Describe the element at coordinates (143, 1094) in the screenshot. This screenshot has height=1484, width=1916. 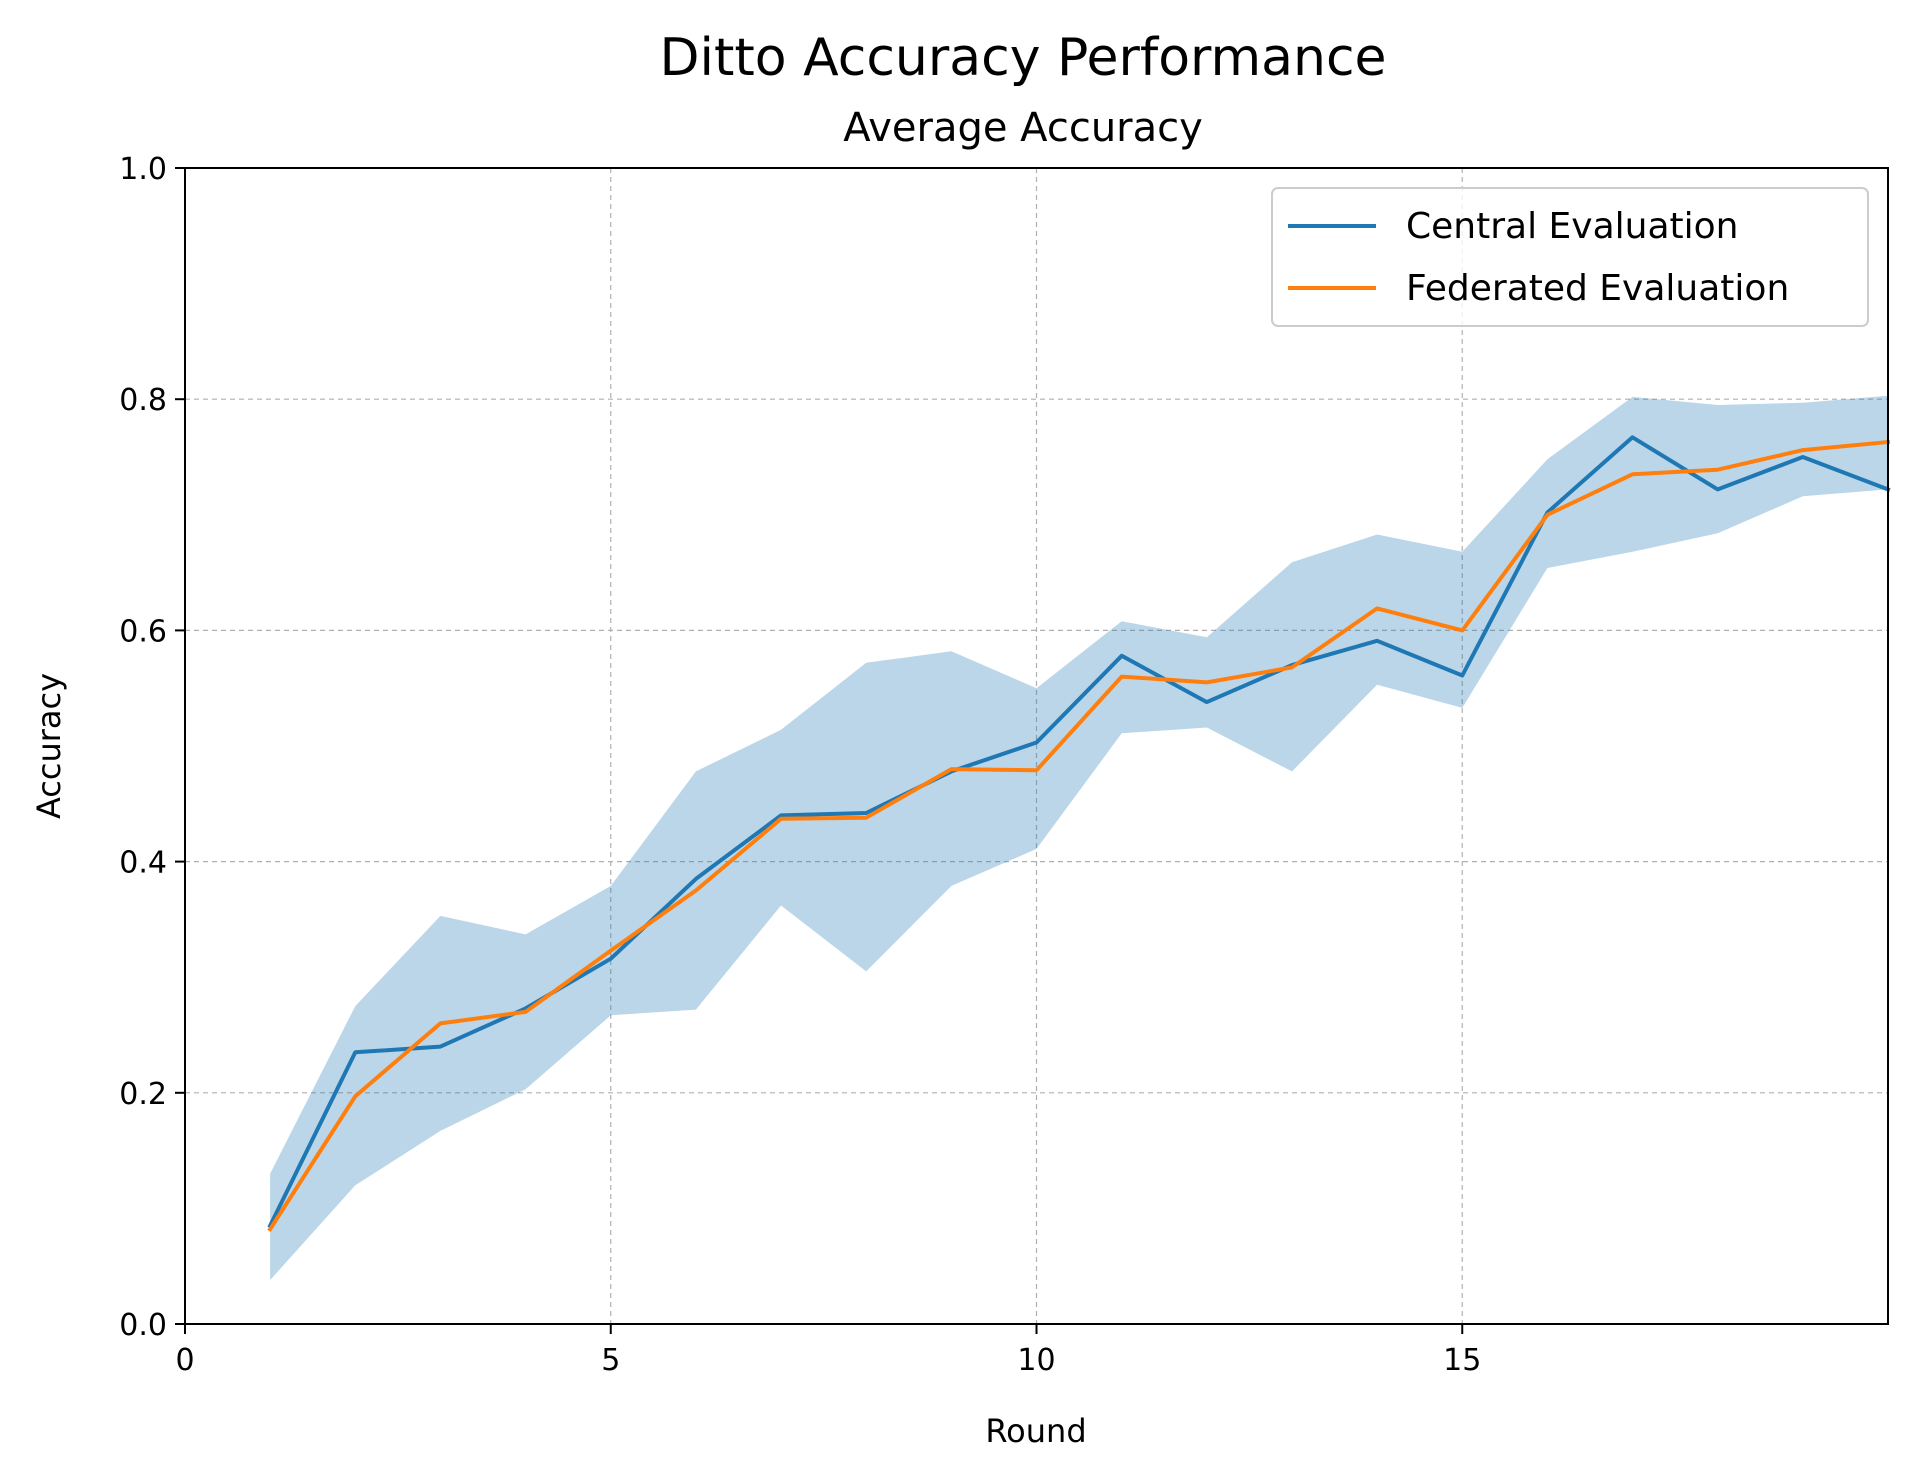
I see `y-tick-label-1: 0.2` at that location.